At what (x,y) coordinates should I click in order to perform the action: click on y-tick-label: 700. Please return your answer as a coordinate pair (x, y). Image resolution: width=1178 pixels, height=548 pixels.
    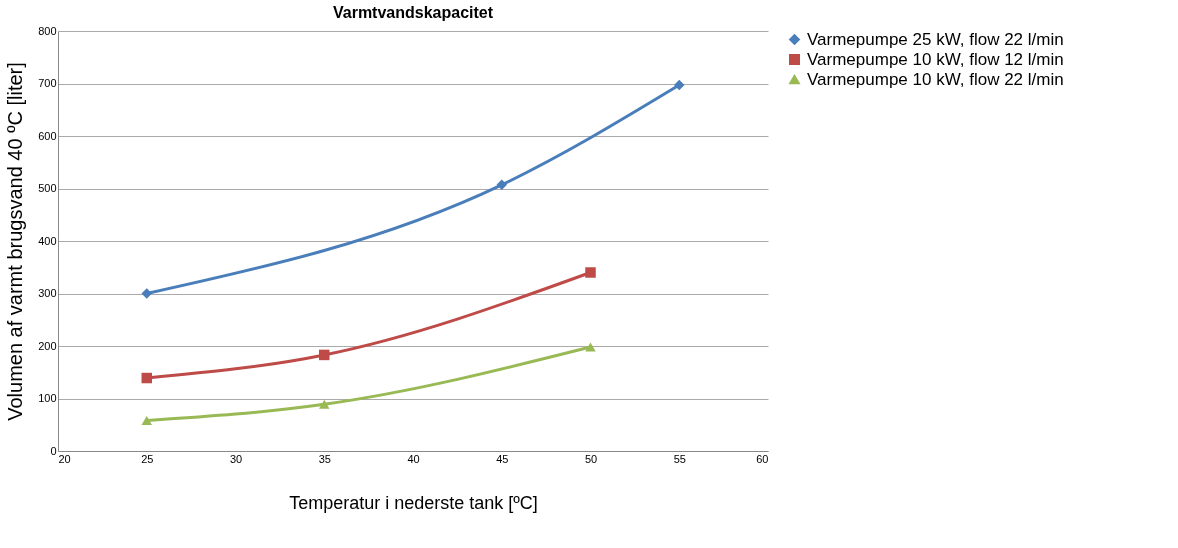
    Looking at the image, I should click on (47, 83).